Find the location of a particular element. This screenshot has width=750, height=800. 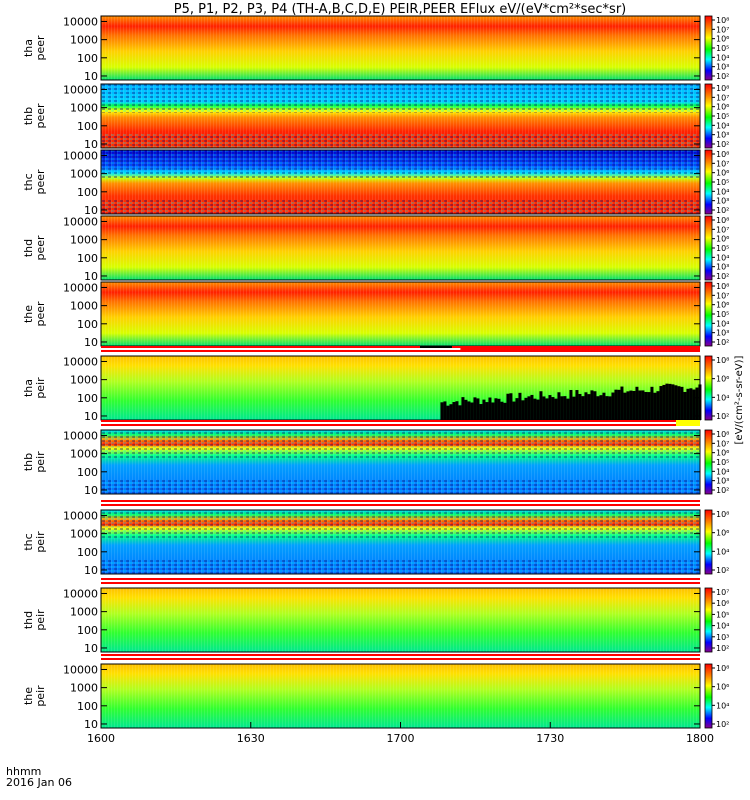

spectrogram-panel: 10 100 1000 10000 thapeir 10⁸ 10⁶ 10⁴ 10² is located at coordinates (375, 389).